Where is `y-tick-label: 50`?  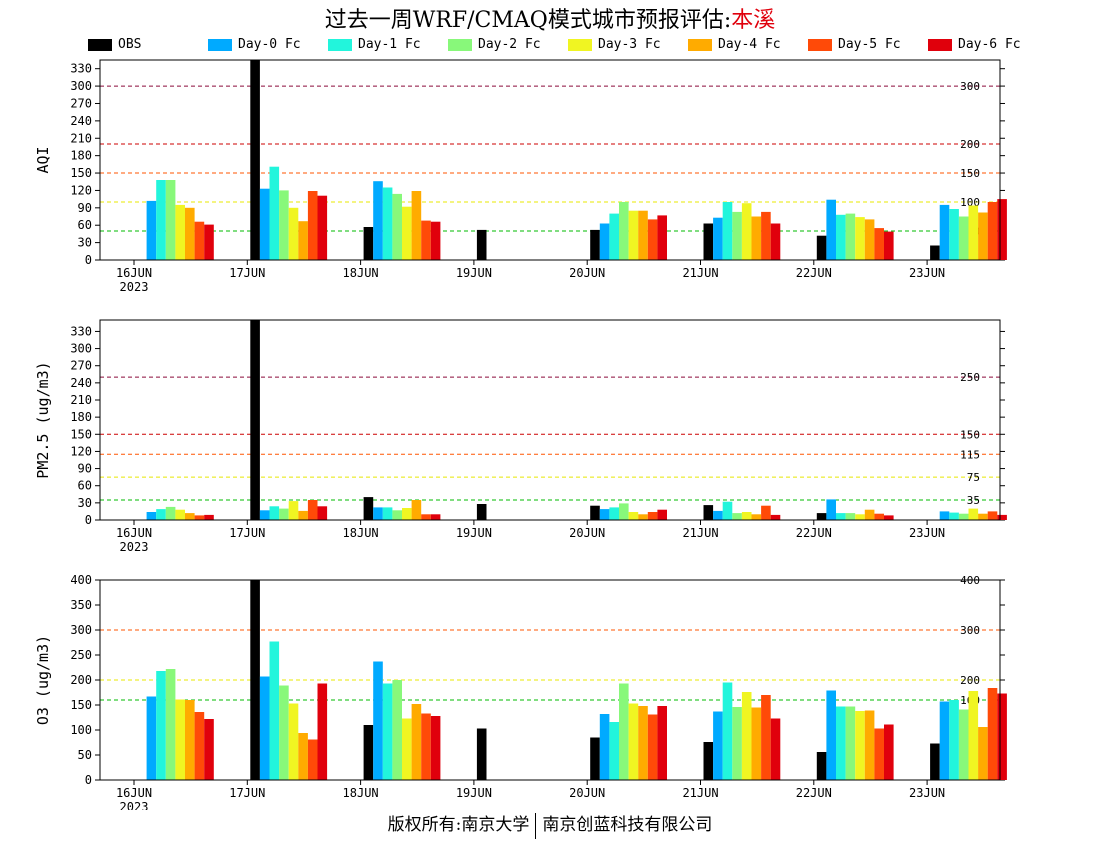
y-tick-label: 50 is located at coordinates (85, 755).